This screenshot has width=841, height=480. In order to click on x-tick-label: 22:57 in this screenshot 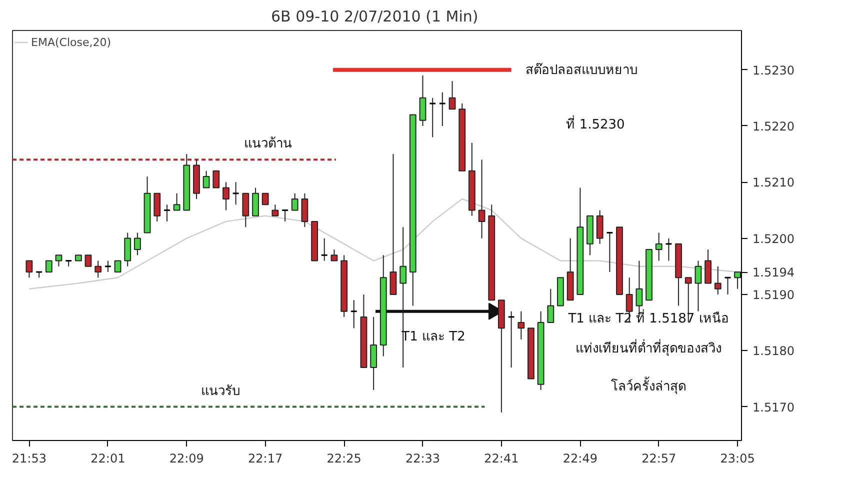, I will do `click(659, 459)`.